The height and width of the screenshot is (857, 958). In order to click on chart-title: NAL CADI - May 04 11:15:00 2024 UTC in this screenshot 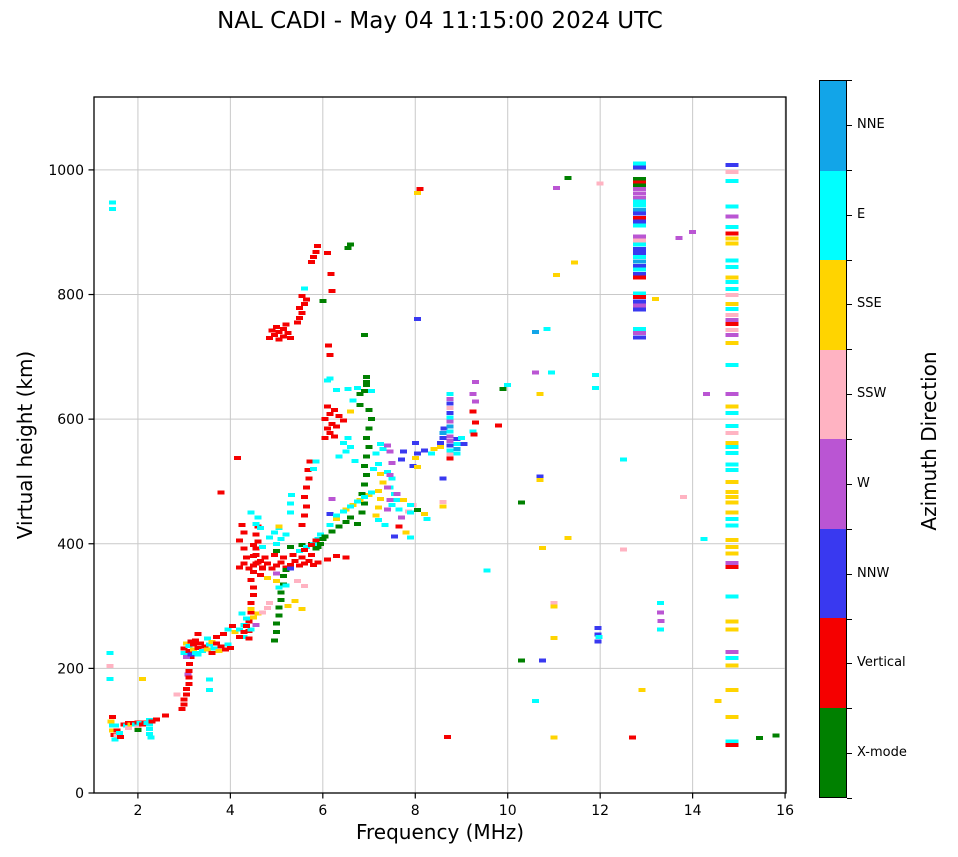, I will do `click(440, 21)`.